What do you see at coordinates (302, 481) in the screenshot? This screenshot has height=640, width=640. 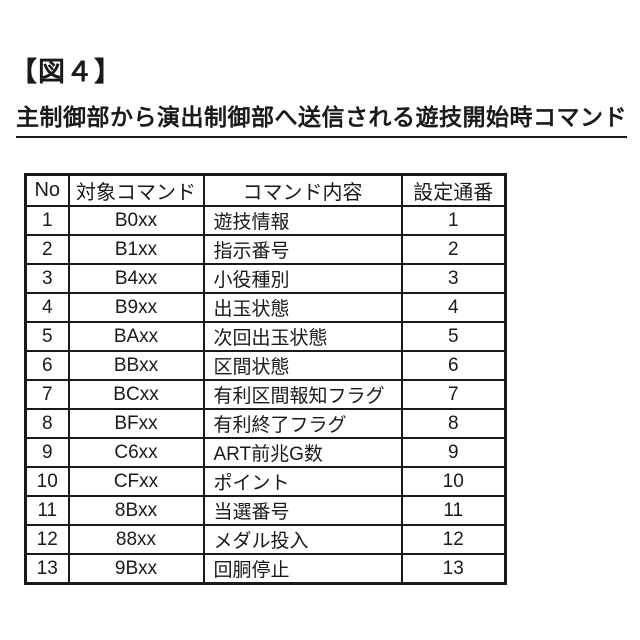 I see `command-content: ポイント` at bounding box center [302, 481].